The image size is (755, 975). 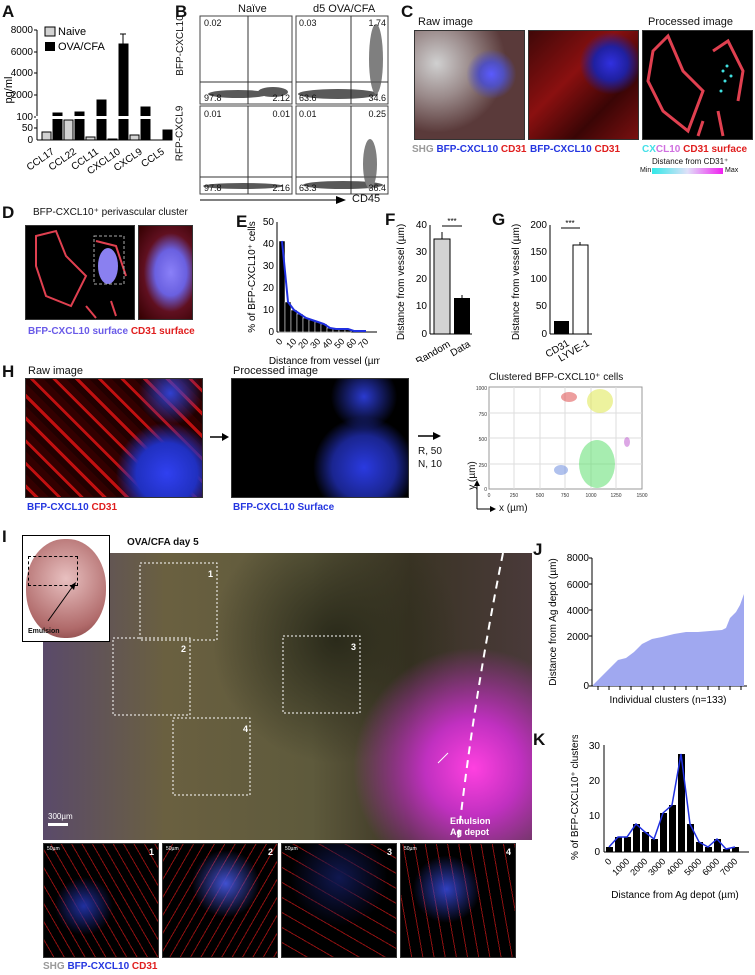 I want to click on svg-text: 0.25, so click(x=377, y=114).